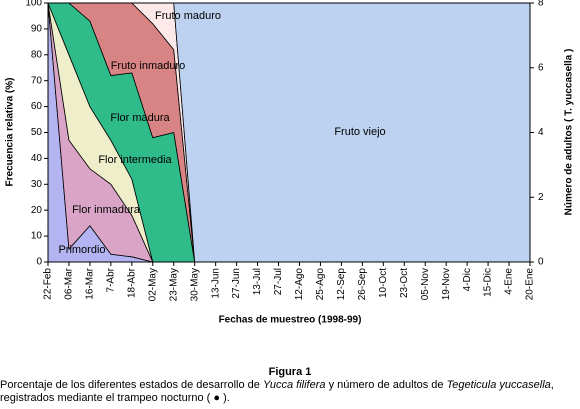  I want to click on y2-tick-label: 6, so click(541, 67).